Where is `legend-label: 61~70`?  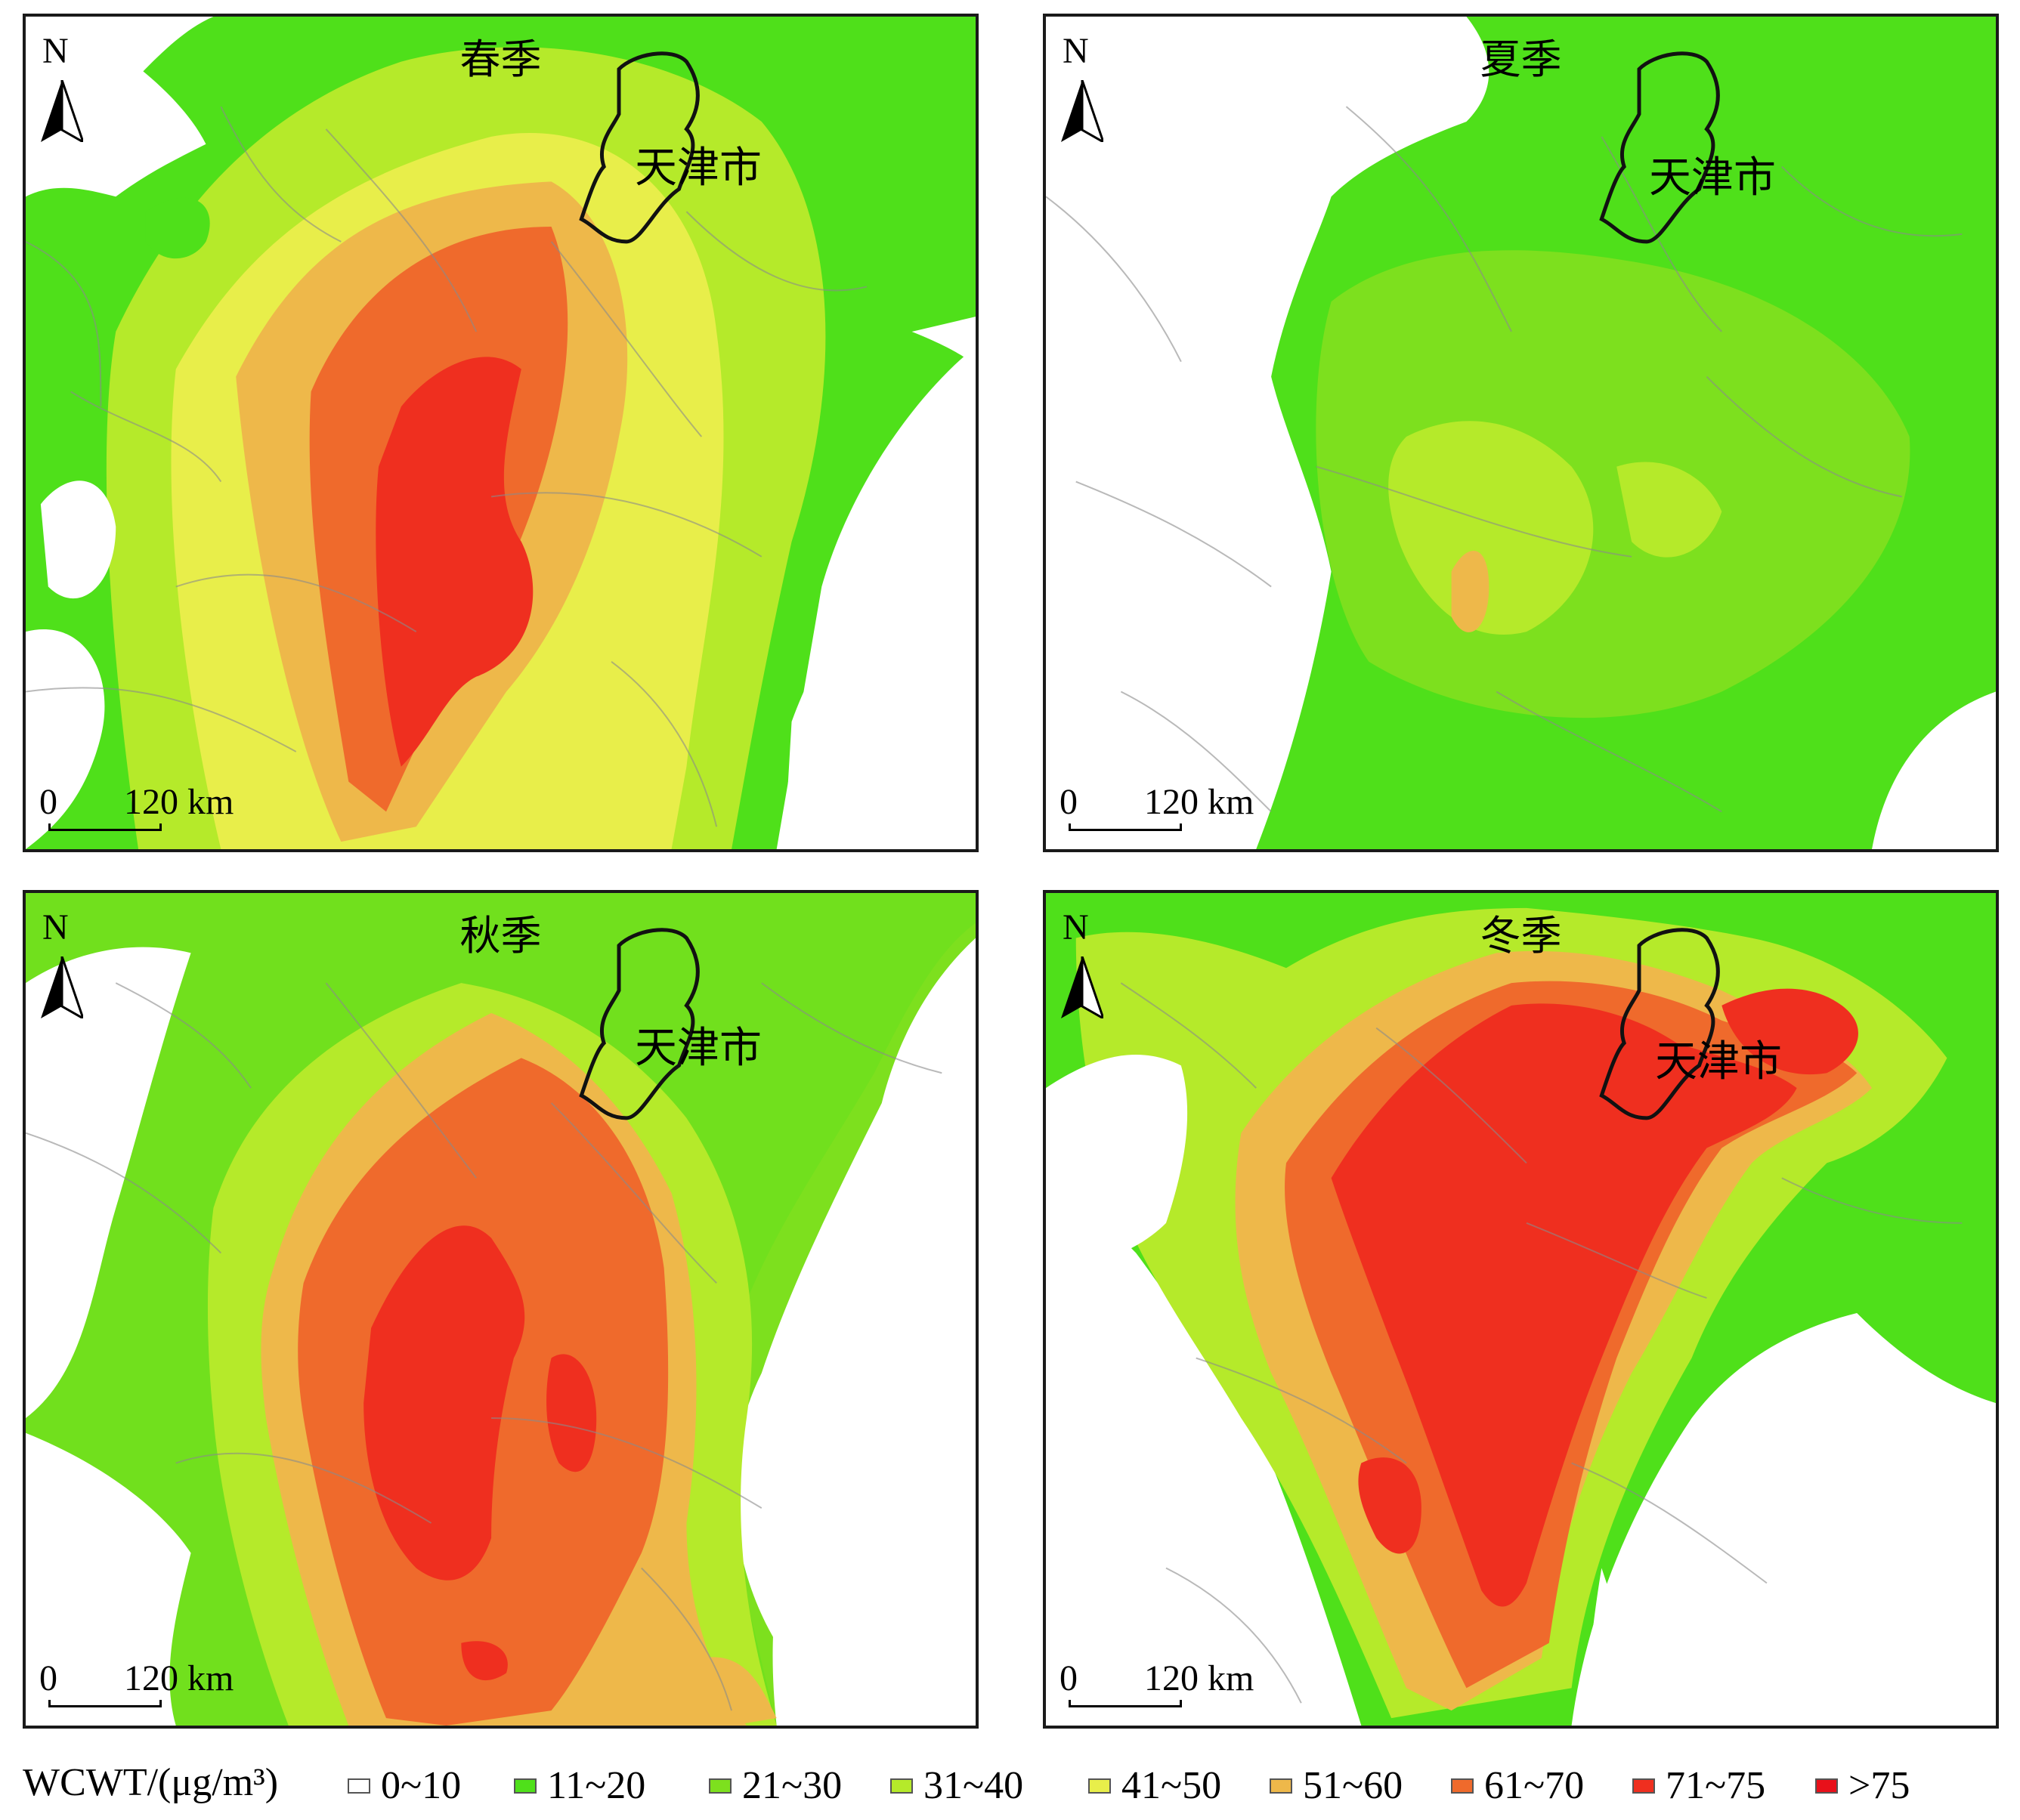
legend-label: 61~70 is located at coordinates (1534, 1785).